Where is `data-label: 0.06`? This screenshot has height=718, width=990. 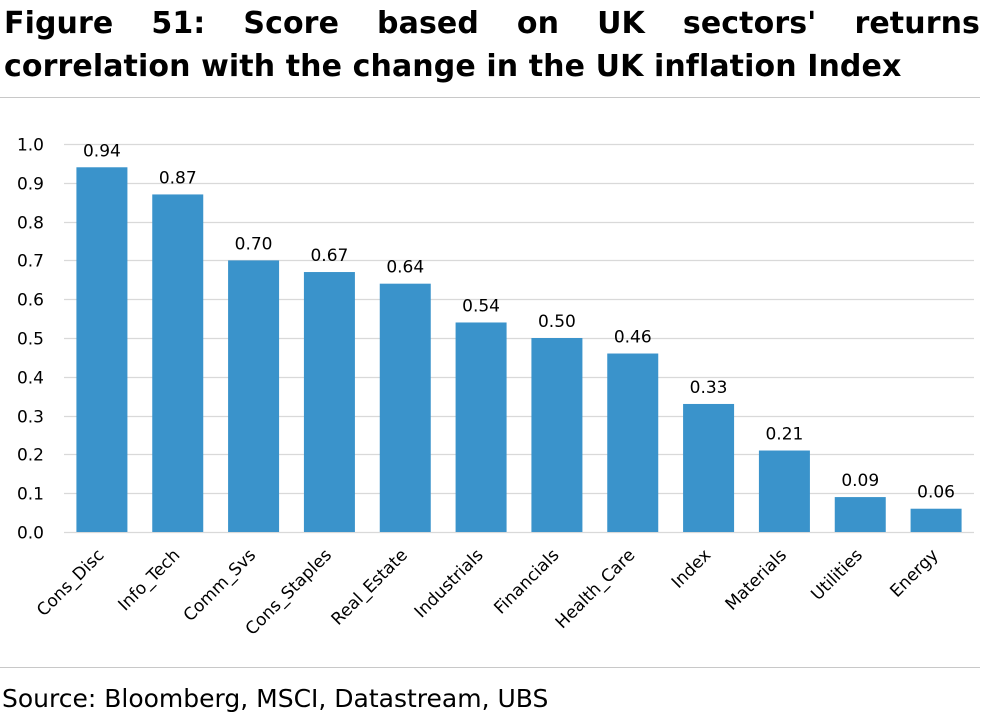 data-label: 0.06 is located at coordinates (936, 493).